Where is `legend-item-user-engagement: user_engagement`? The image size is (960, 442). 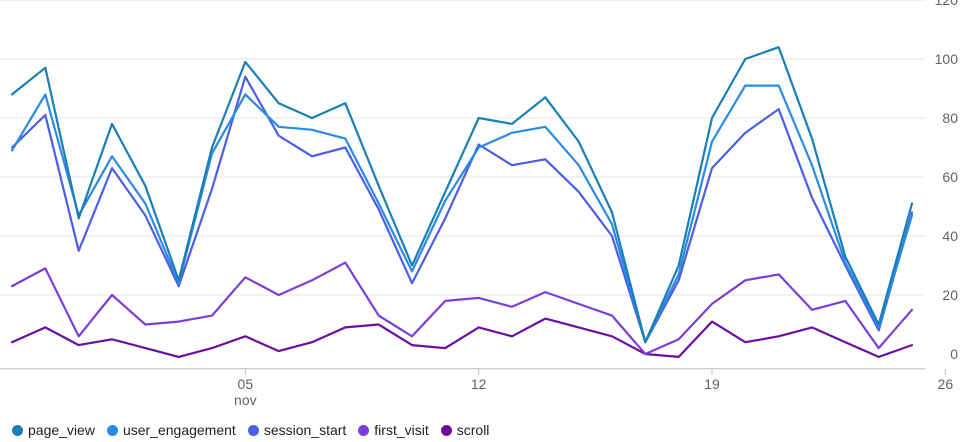 legend-item-user-engagement: user_engagement is located at coordinates (171, 430).